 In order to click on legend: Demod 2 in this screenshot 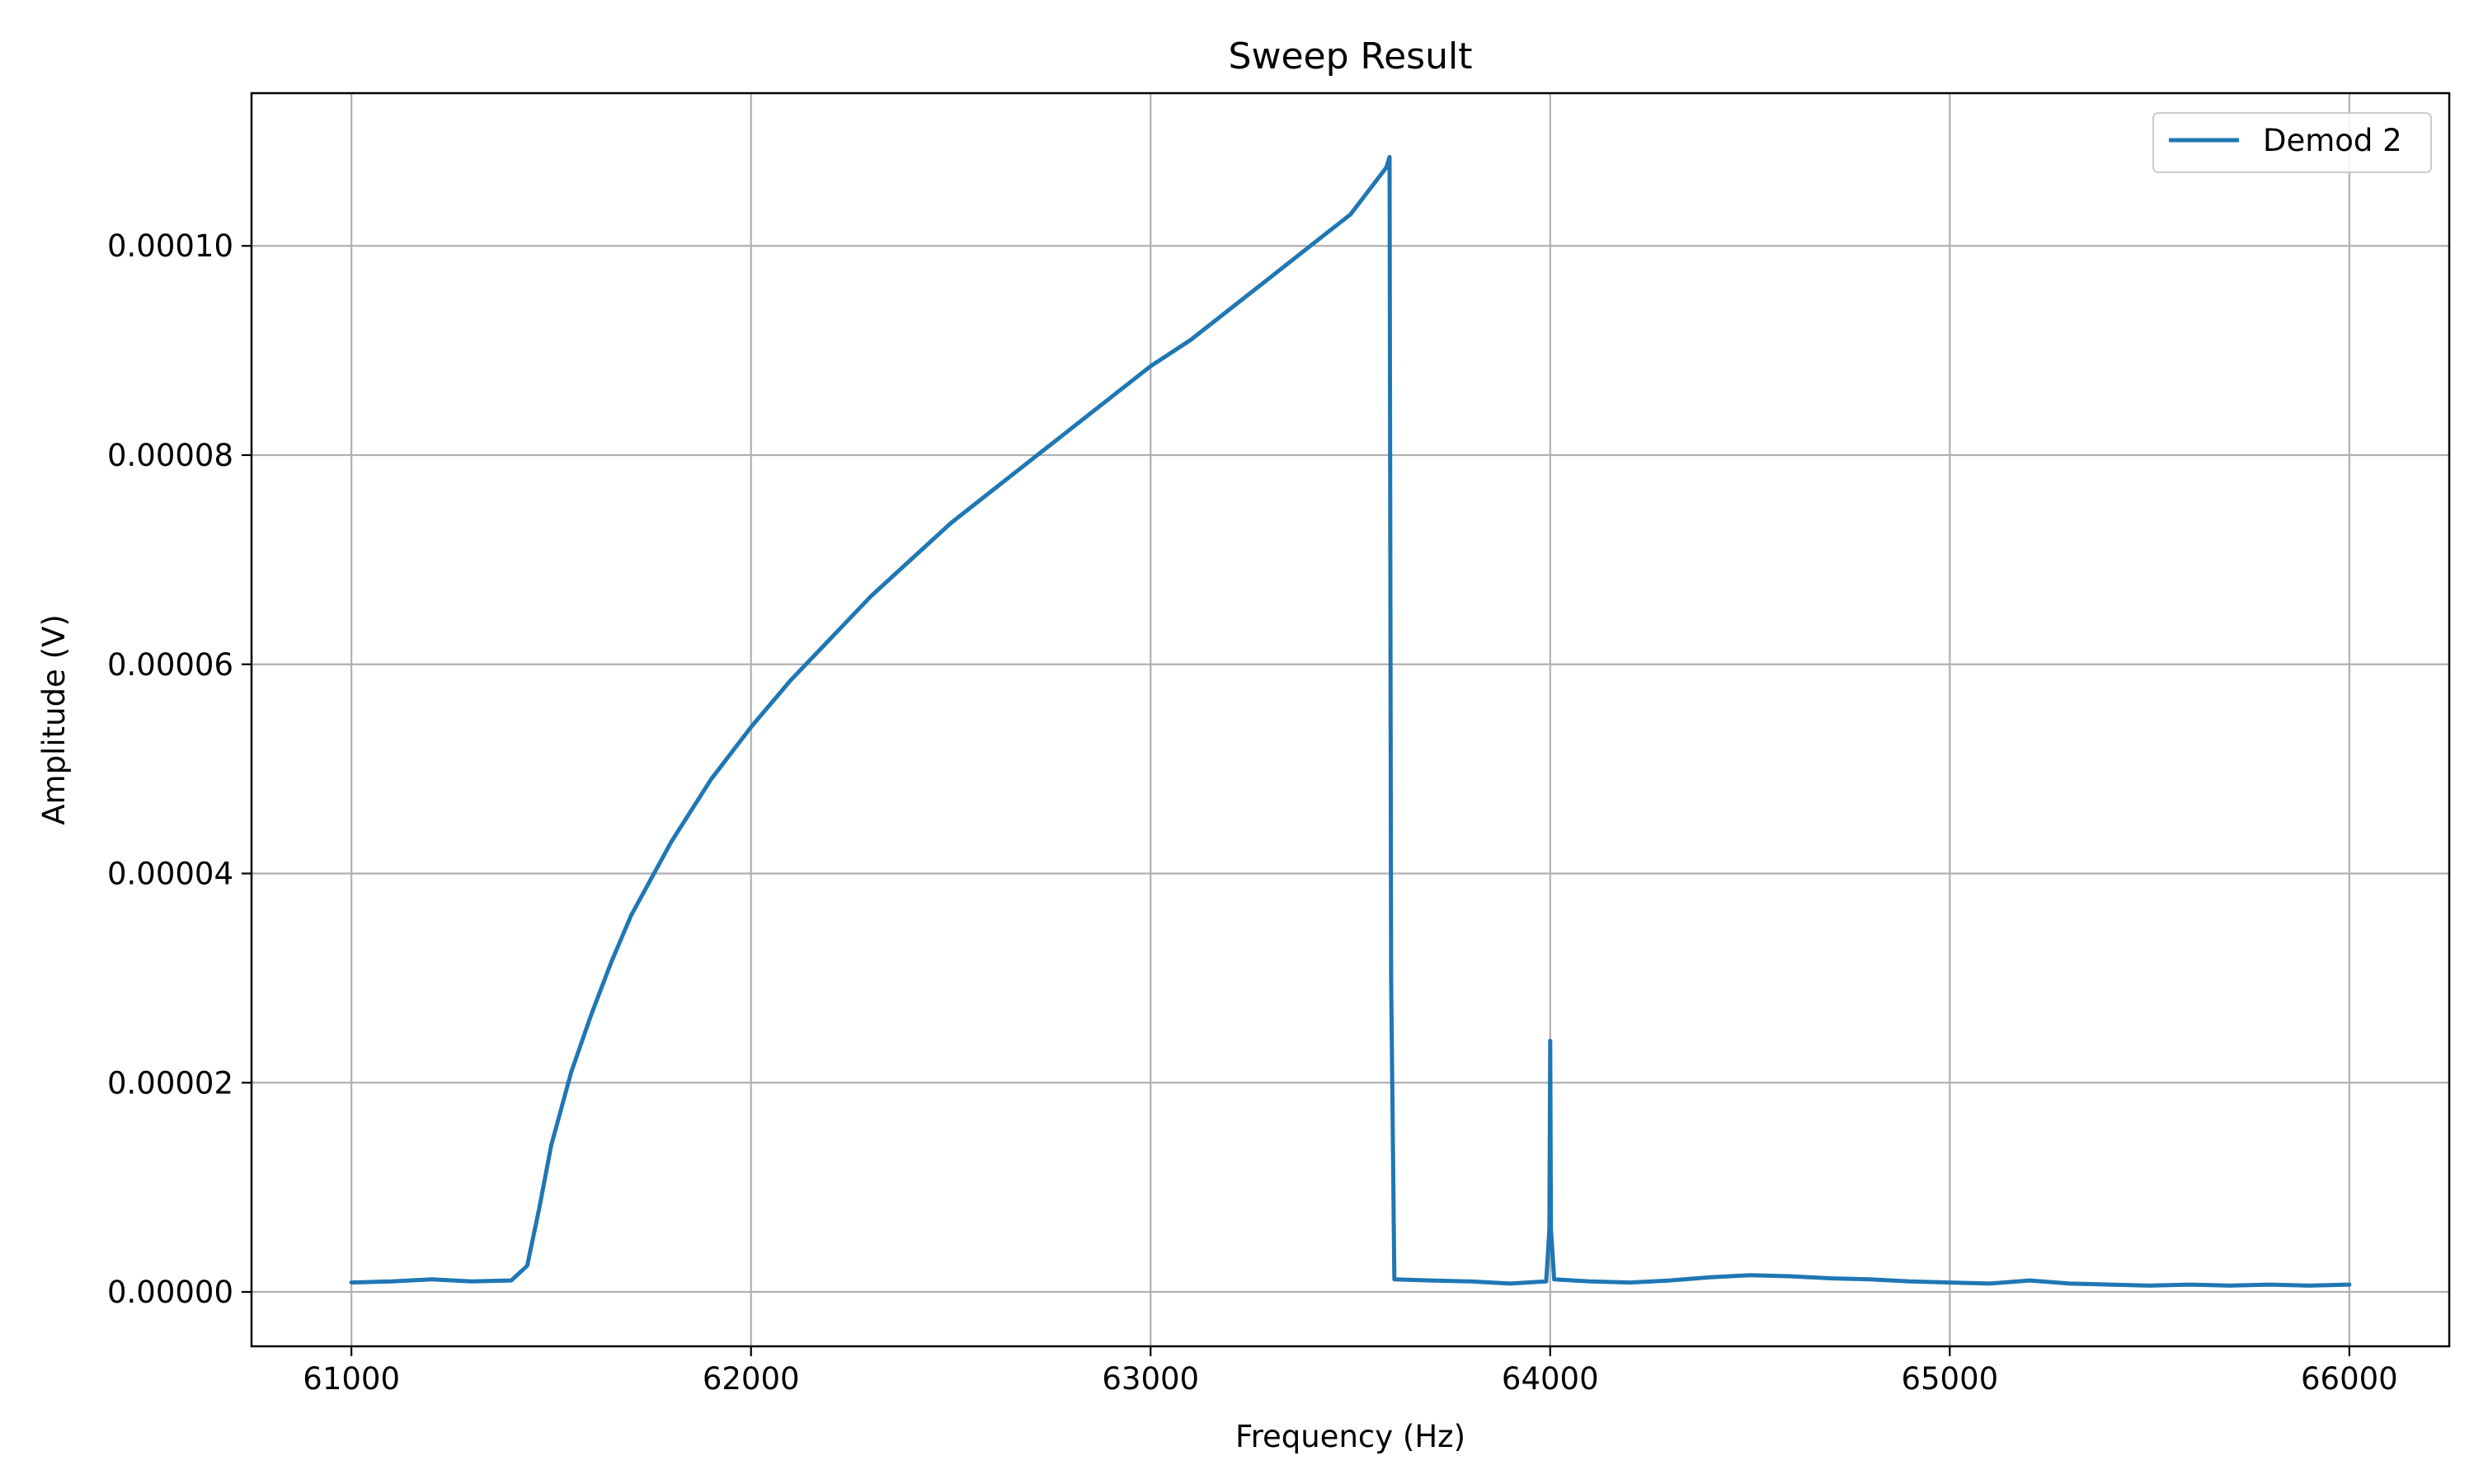, I will do `click(2292, 142)`.